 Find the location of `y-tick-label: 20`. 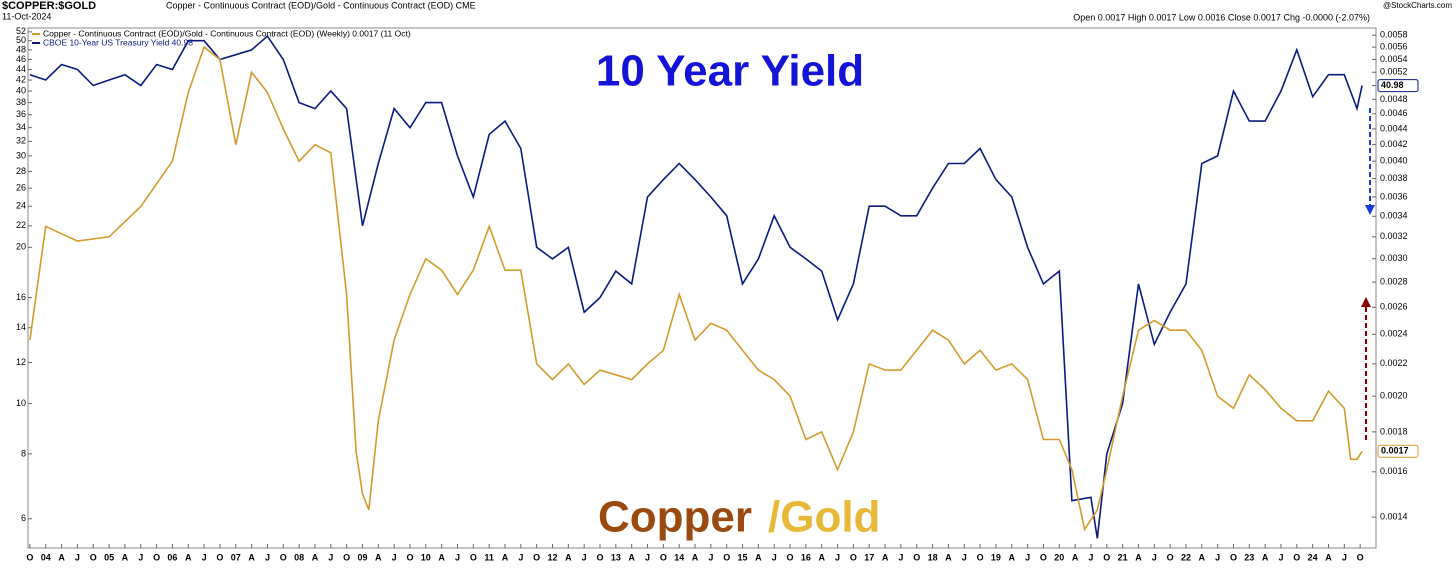

y-tick-label: 20 is located at coordinates (21, 247).